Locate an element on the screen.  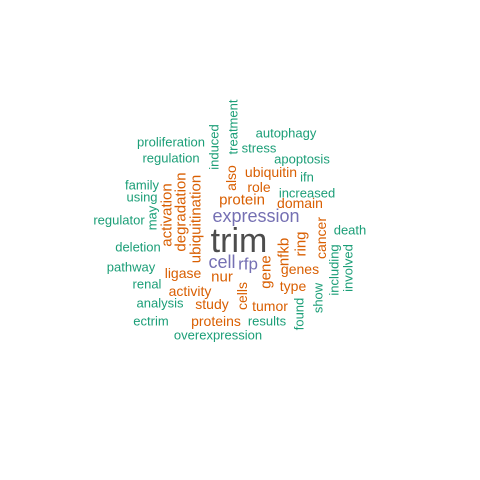
word-rfp: rfp is located at coordinates (248, 264).